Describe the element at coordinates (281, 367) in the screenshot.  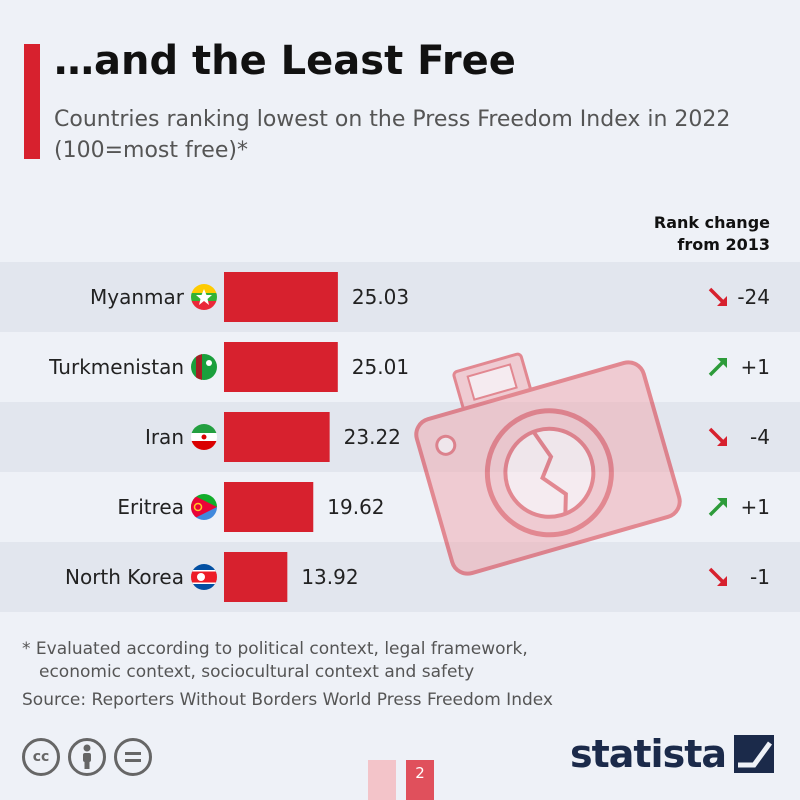
I see `bar-turkmenistan` at that location.